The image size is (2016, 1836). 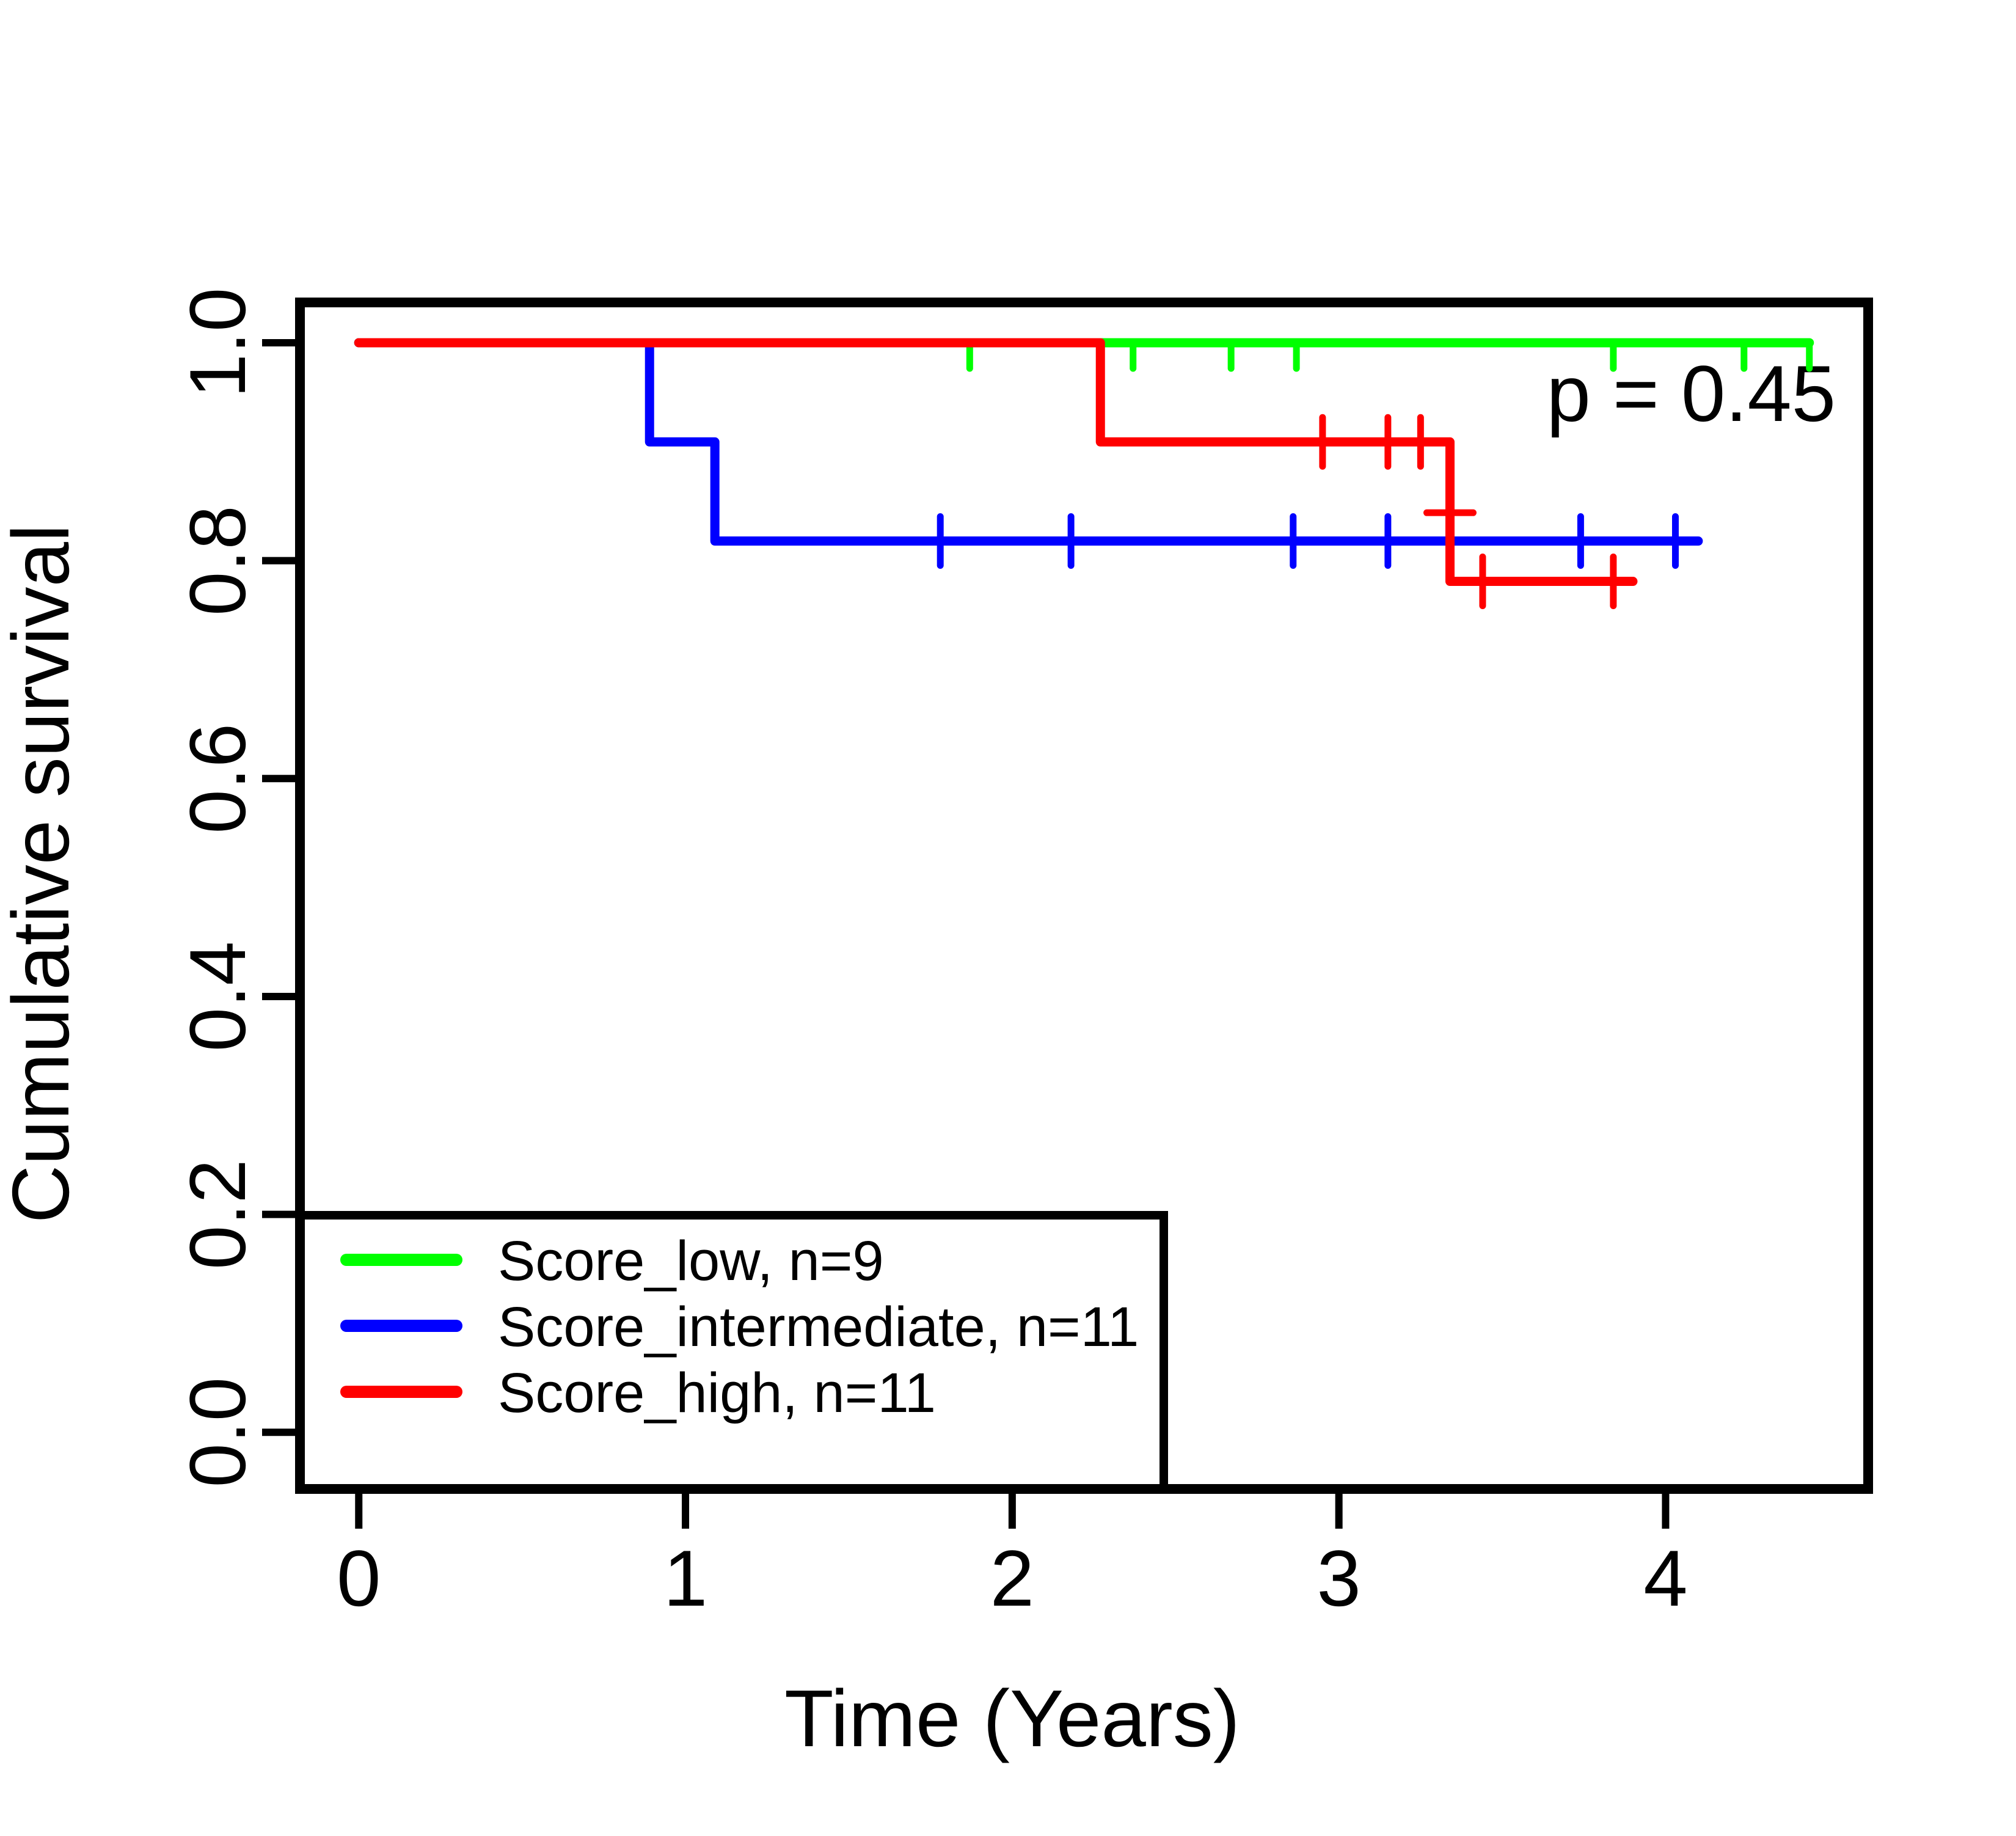 What do you see at coordinates (1691, 394) in the screenshot?
I see `p-value-annotation: p = 0.45` at bounding box center [1691, 394].